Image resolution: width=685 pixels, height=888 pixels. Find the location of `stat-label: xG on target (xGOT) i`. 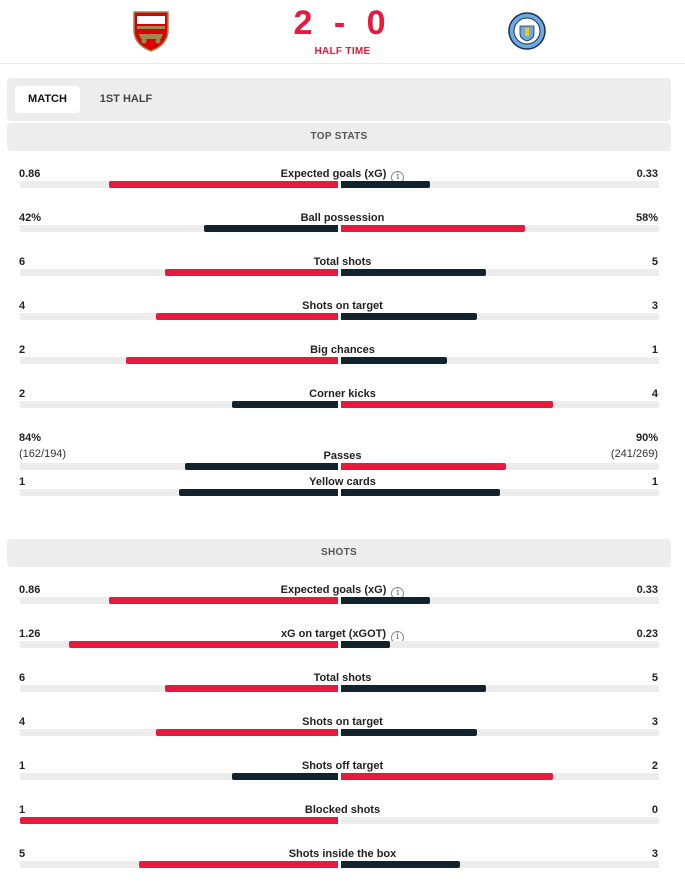

stat-label: xG on target (xGOT) i is located at coordinates (342, 636).